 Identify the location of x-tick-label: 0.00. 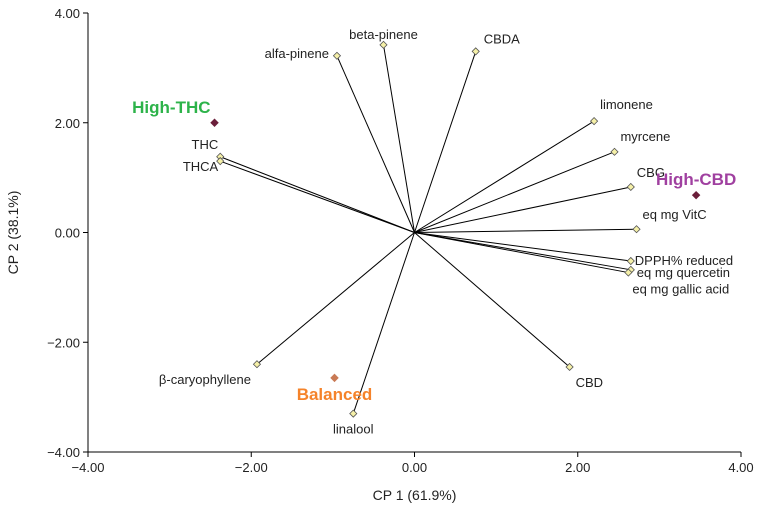
(414, 467).